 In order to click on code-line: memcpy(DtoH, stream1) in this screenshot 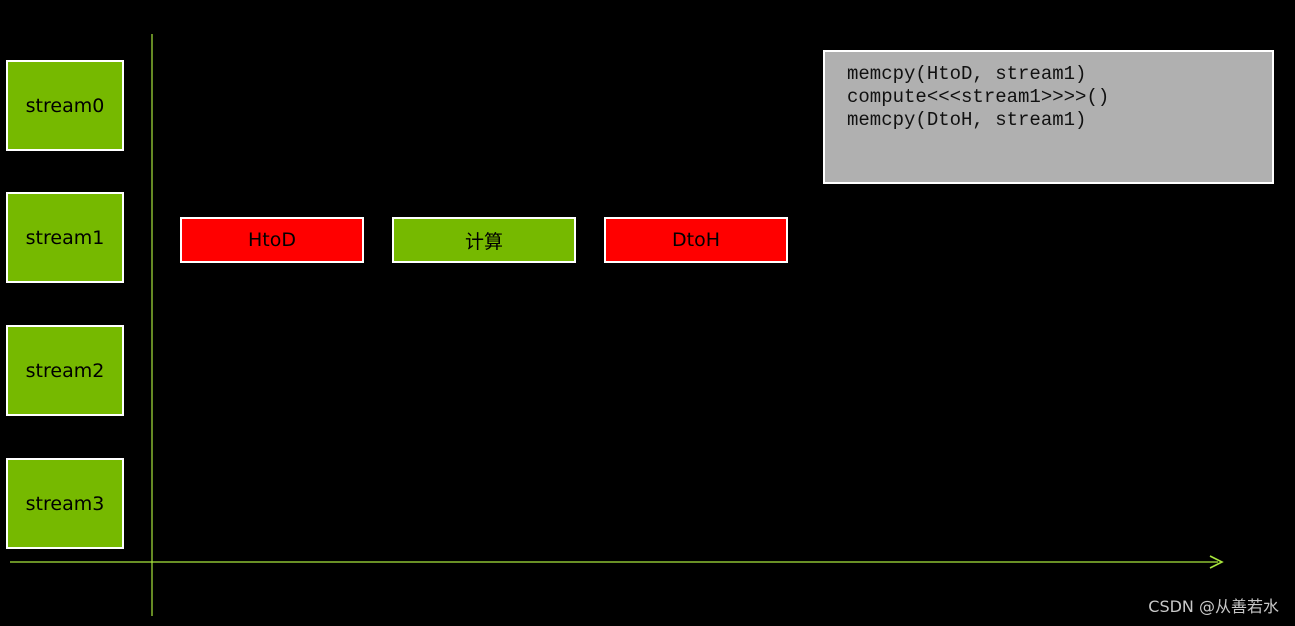, I will do `click(967, 120)`.